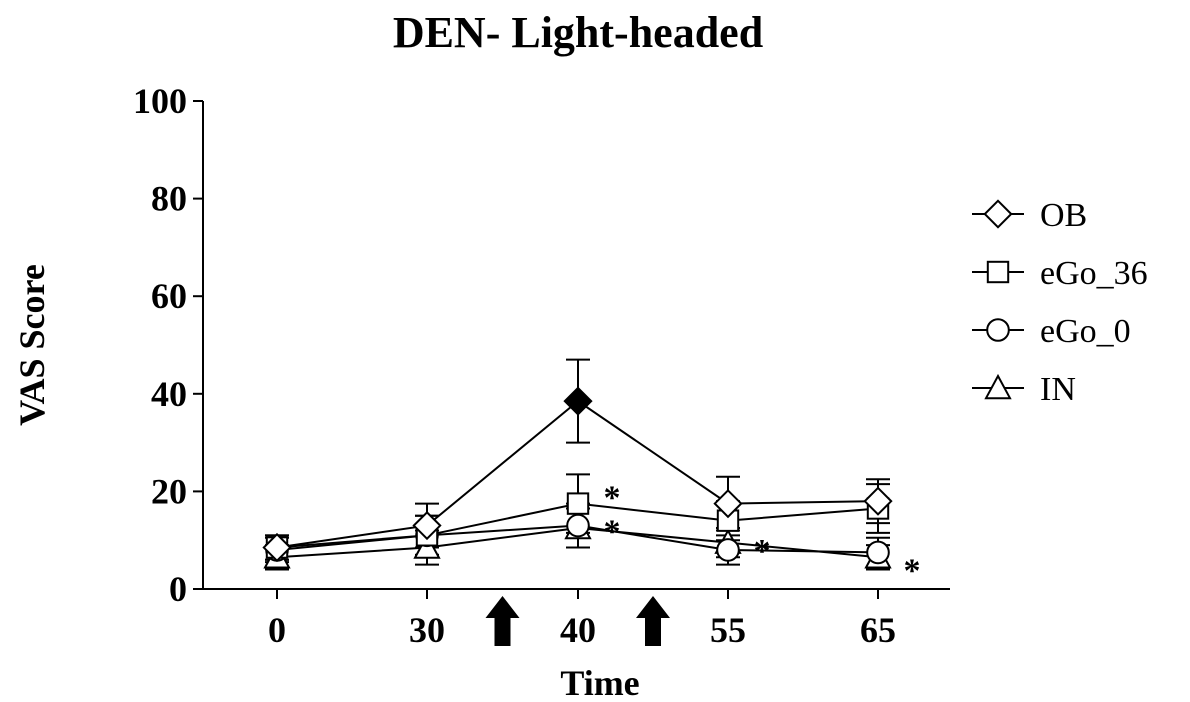 The image size is (1190, 702). What do you see at coordinates (32, 345) in the screenshot?
I see `y-axis-label: VAS Score` at bounding box center [32, 345].